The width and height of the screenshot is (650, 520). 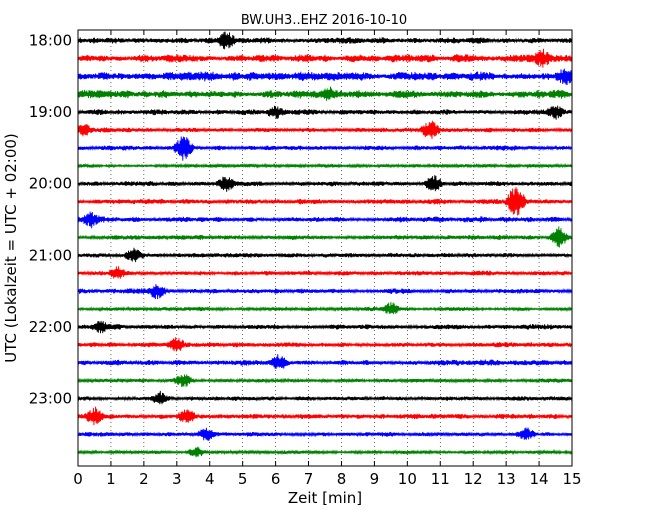 I want to click on x-tick-label: 10, so click(x=407, y=479).